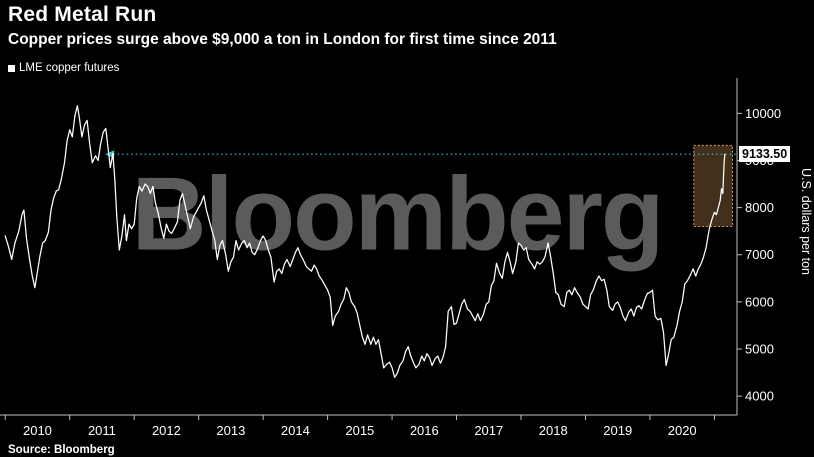 This screenshot has width=814, height=457. What do you see at coordinates (69, 68) in the screenshot?
I see `legend-label: LME copper futures` at bounding box center [69, 68].